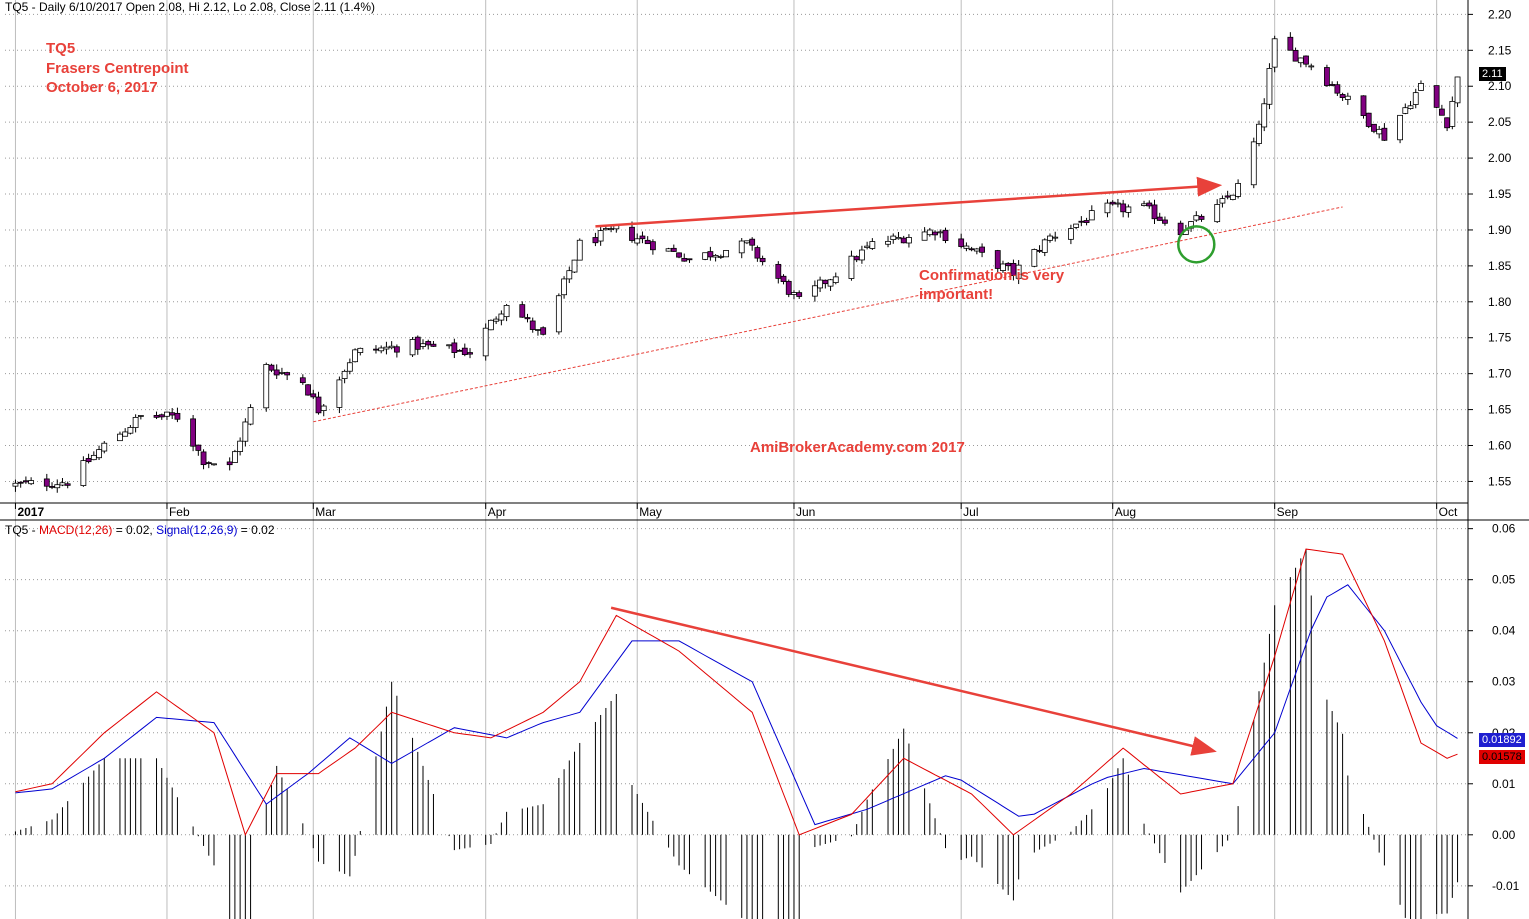  What do you see at coordinates (1504, 682) in the screenshot?
I see `macd-y-tick-label: 0.03` at bounding box center [1504, 682].